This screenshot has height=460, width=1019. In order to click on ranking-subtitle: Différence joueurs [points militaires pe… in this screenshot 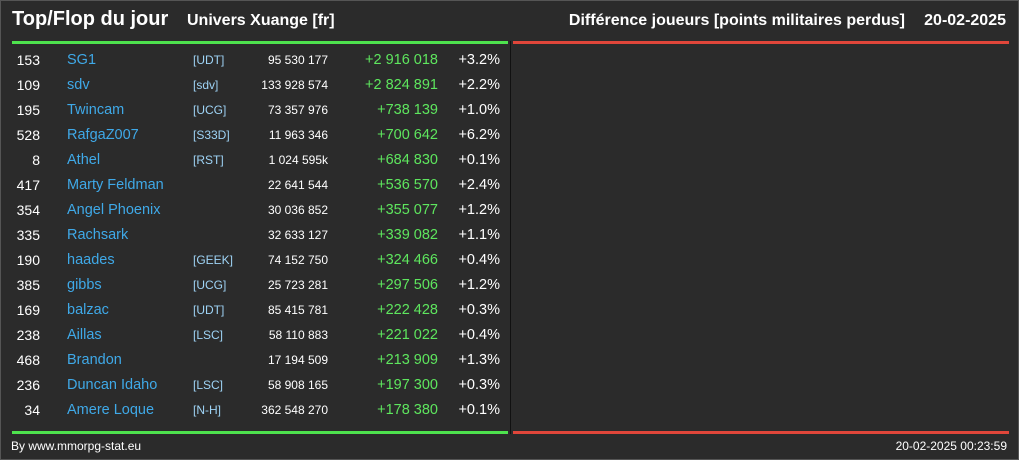, I will do `click(736, 20)`.